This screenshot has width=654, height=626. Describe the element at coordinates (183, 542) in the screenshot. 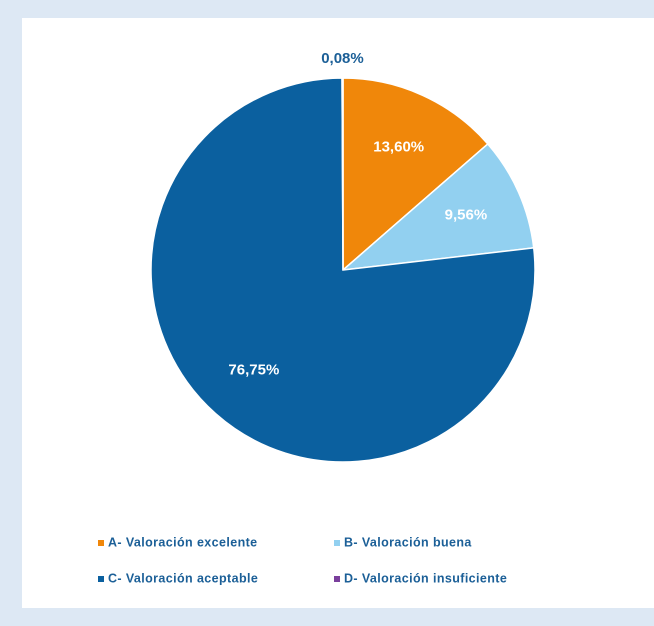

I see `legend-label: A- Valoración excelente` at that location.